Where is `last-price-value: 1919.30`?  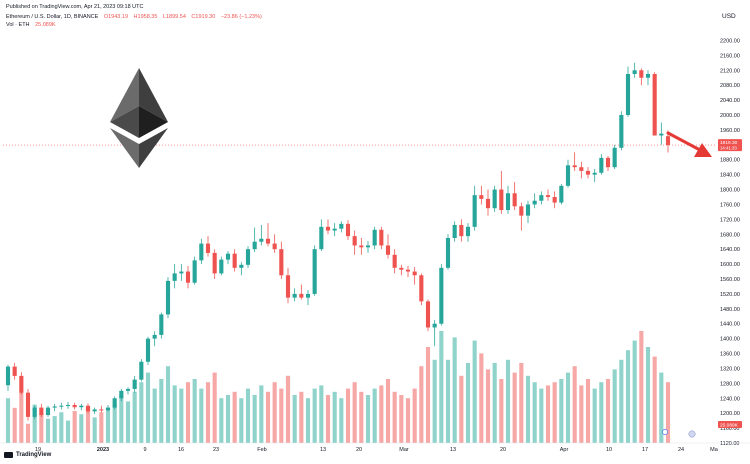 last-price-value: 1919.30 is located at coordinates (729, 143).